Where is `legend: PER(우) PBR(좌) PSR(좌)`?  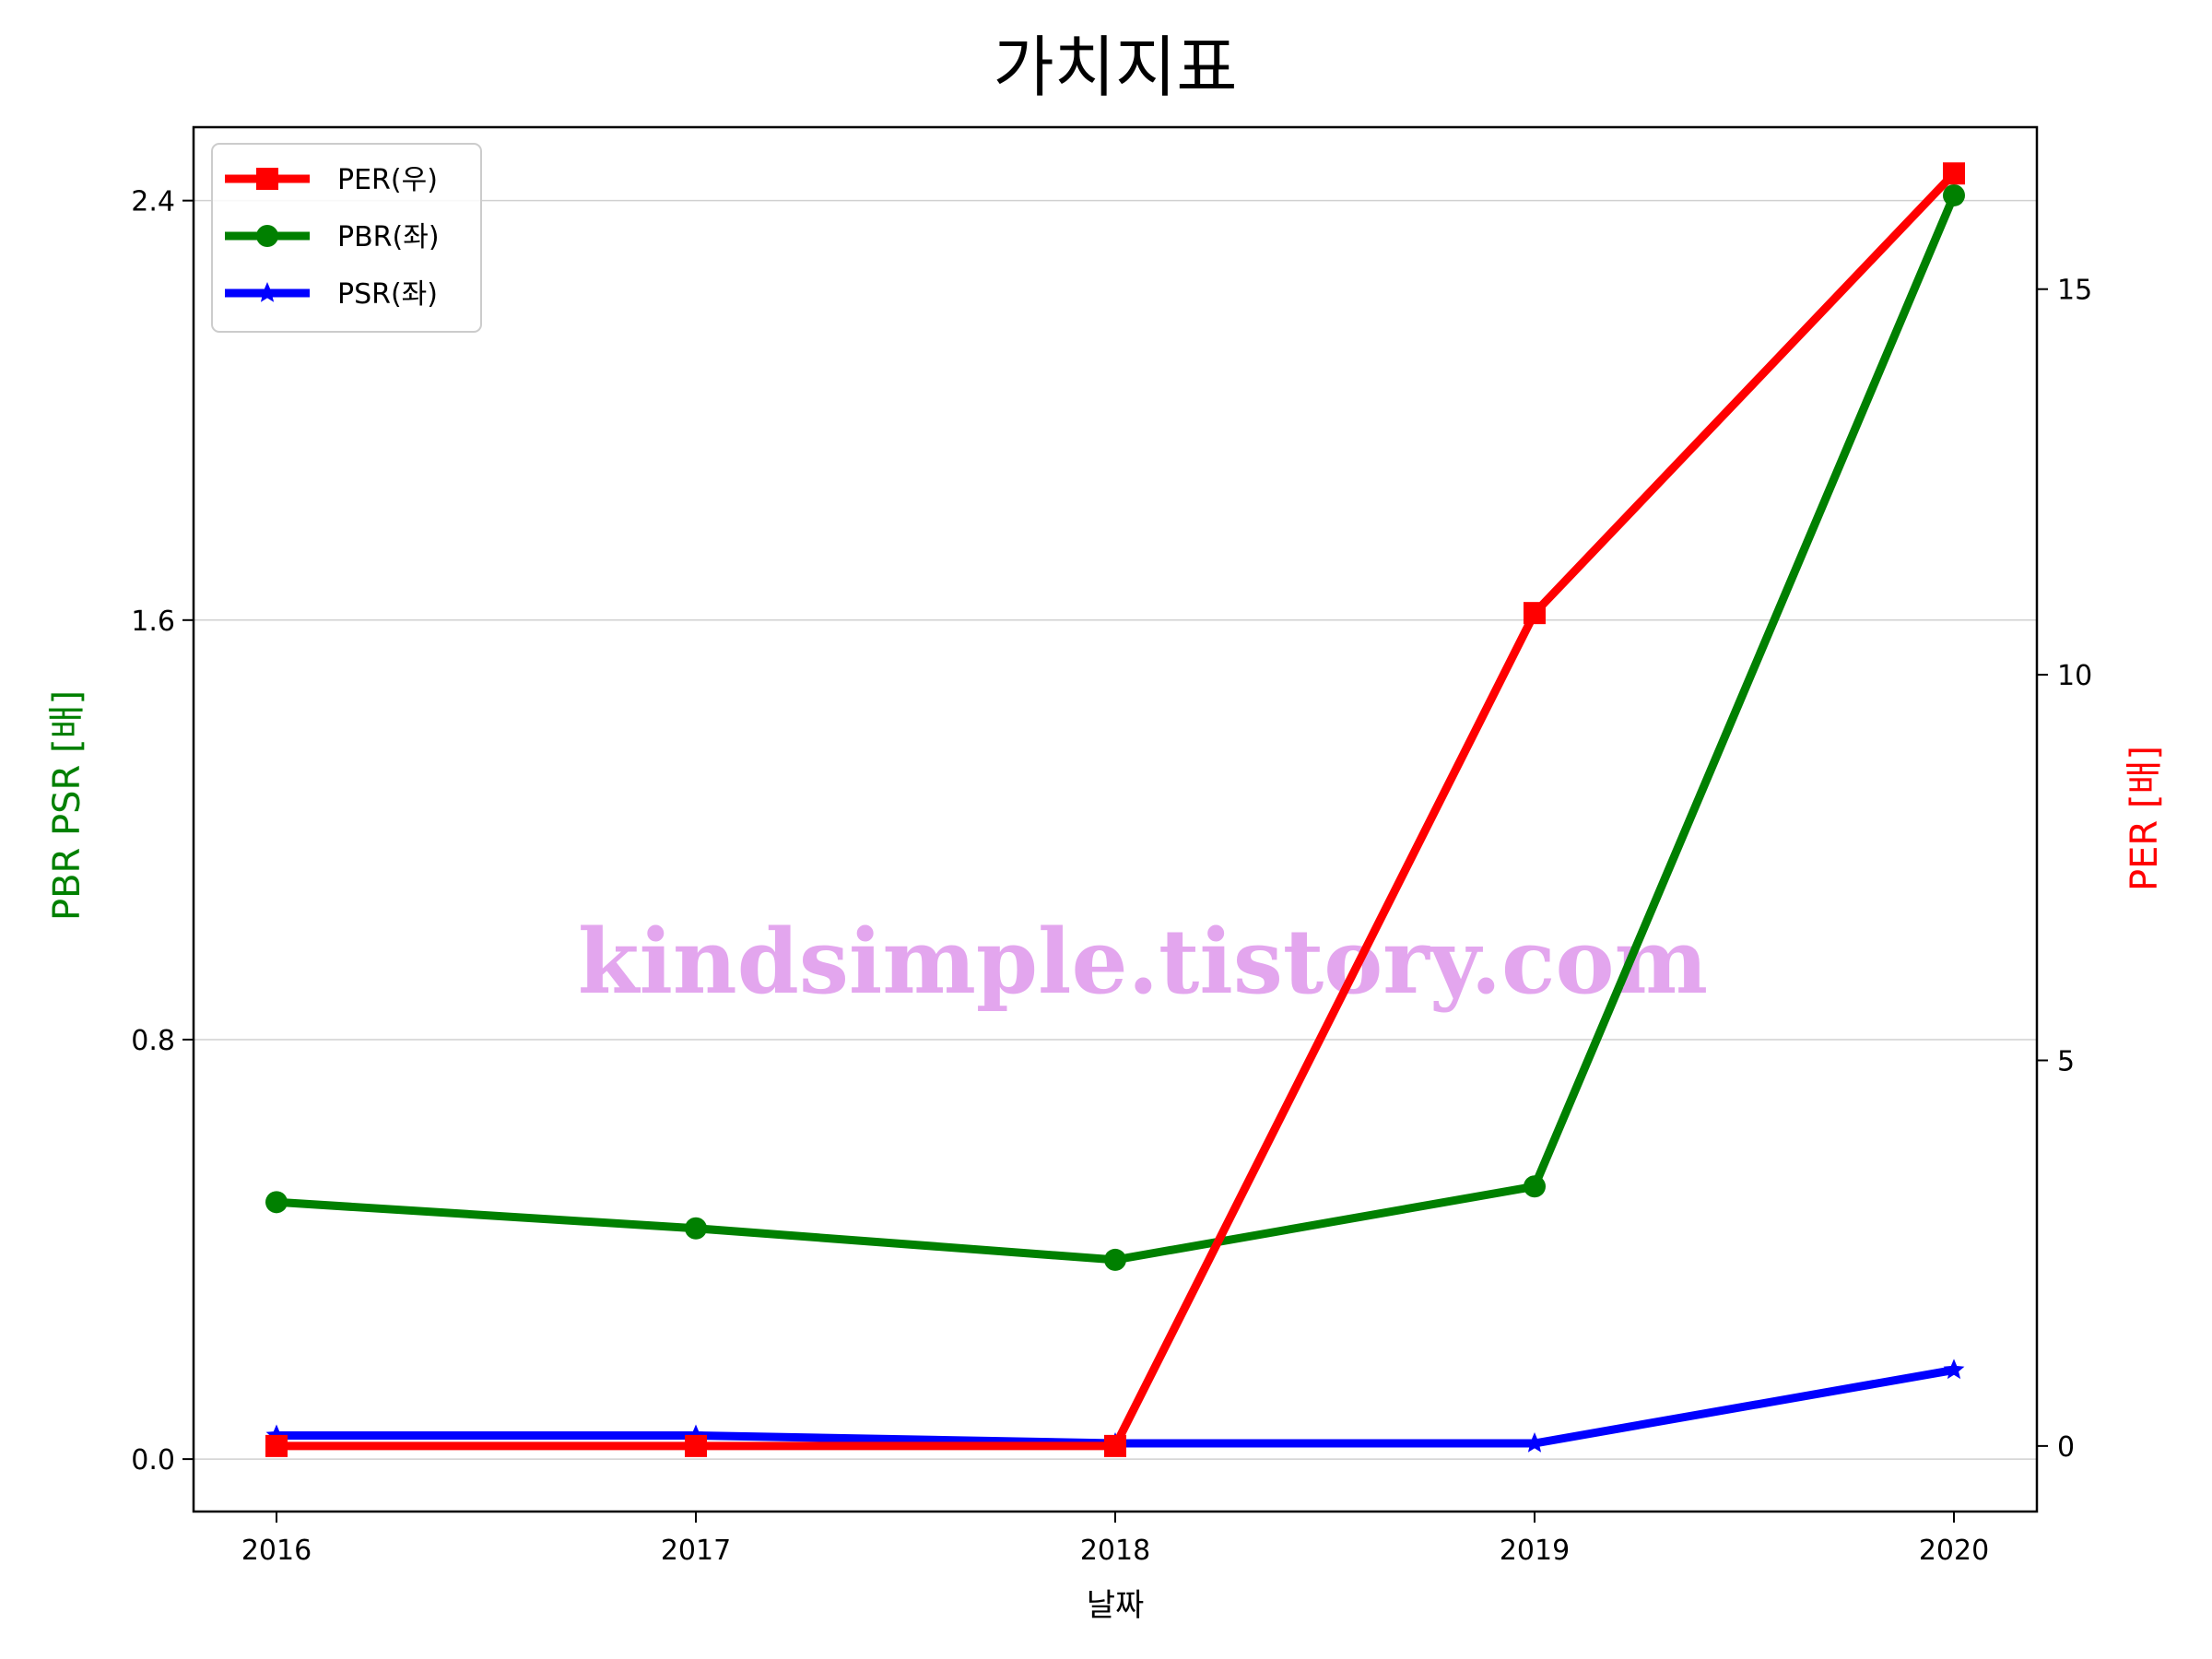 legend: PER(우) PBR(좌) PSR(좌) is located at coordinates (346, 238).